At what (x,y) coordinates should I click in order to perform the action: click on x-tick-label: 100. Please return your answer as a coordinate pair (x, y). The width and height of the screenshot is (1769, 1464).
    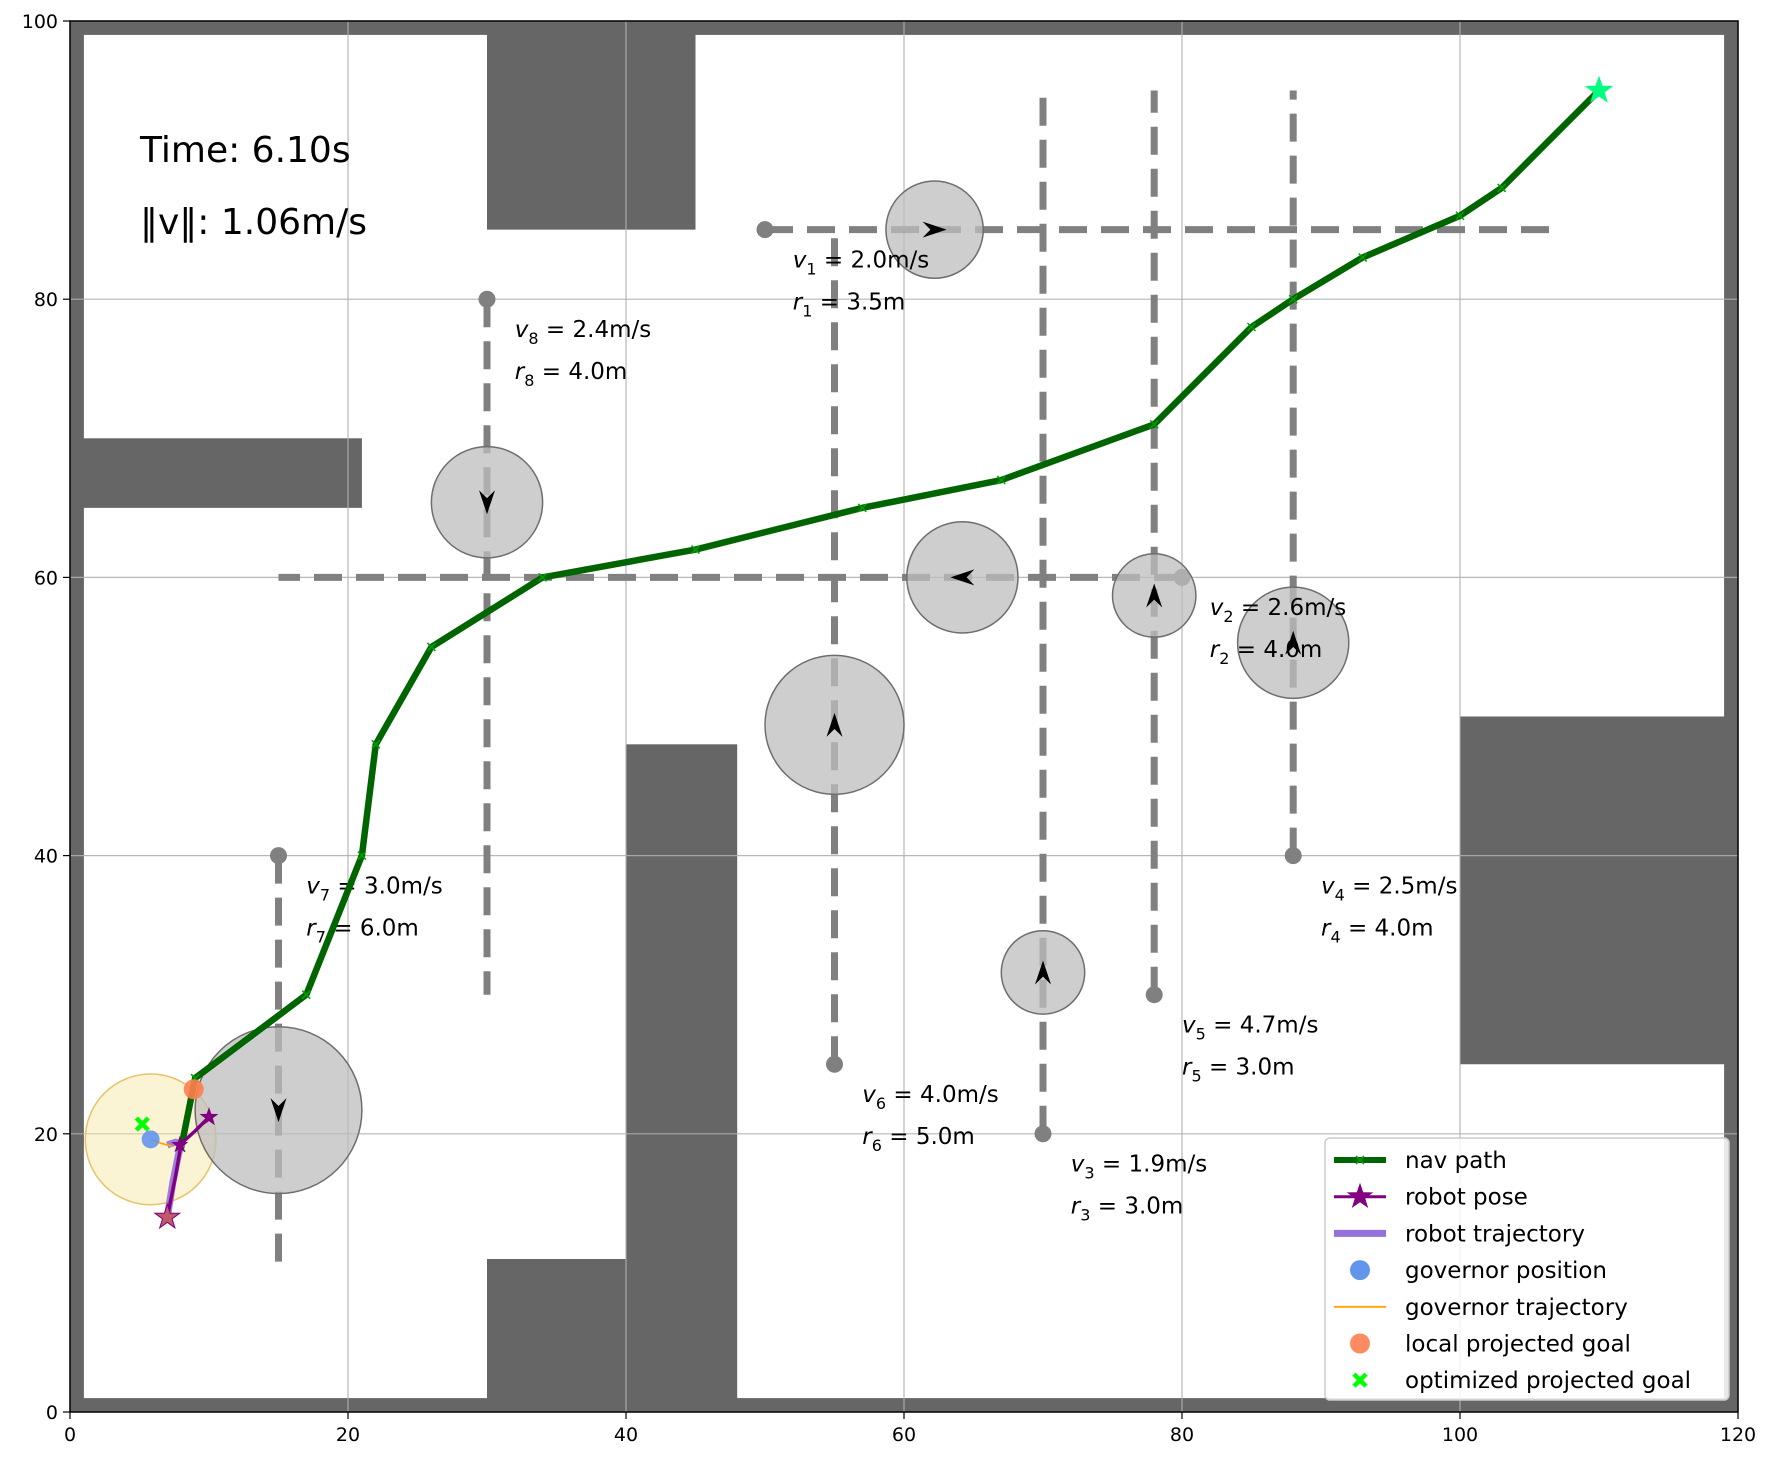
    Looking at the image, I should click on (1460, 1435).